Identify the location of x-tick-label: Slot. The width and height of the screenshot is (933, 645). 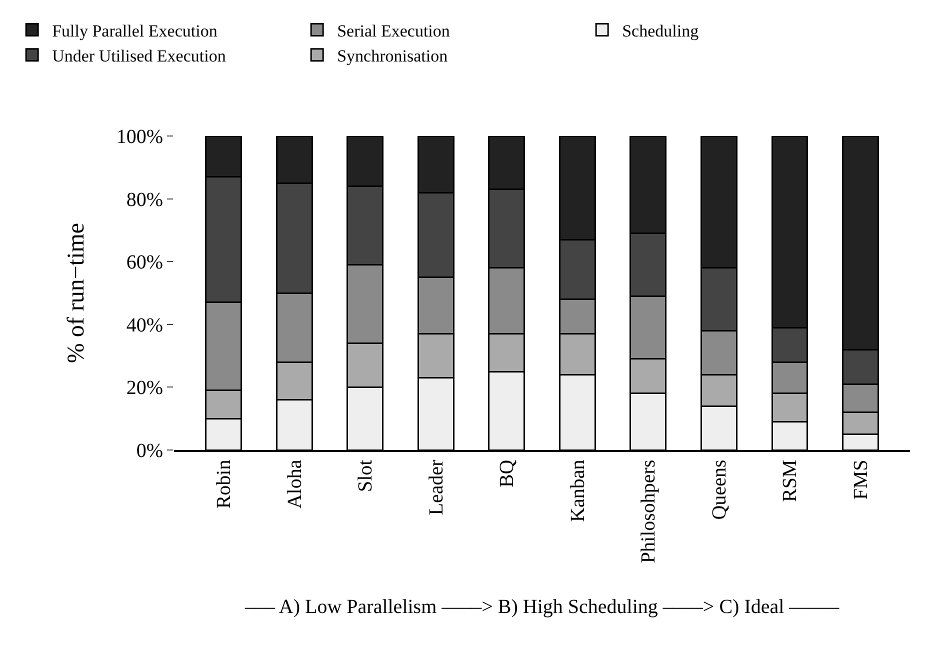
(365, 475).